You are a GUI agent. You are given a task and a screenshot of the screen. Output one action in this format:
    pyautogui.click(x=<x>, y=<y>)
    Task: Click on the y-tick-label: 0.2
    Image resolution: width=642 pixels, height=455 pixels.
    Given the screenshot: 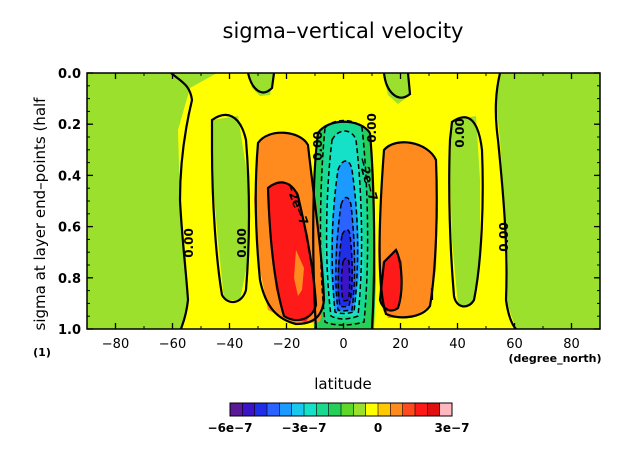 What is the action you would take?
    pyautogui.click(x=69, y=125)
    